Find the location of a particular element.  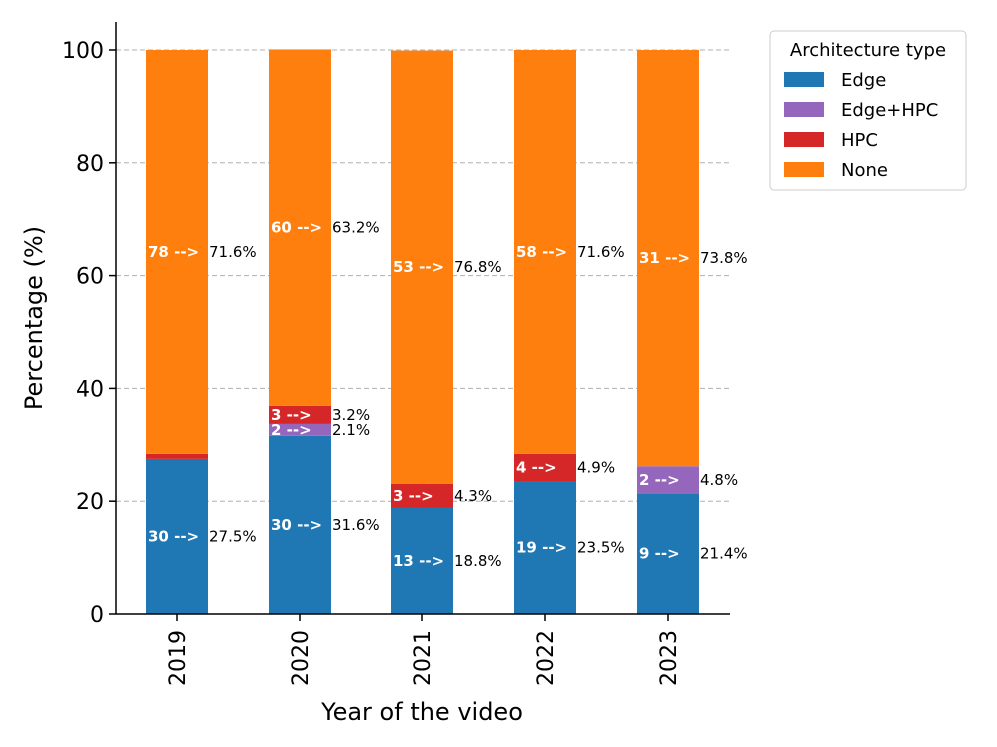

percent-label: 63.2% is located at coordinates (356, 228).